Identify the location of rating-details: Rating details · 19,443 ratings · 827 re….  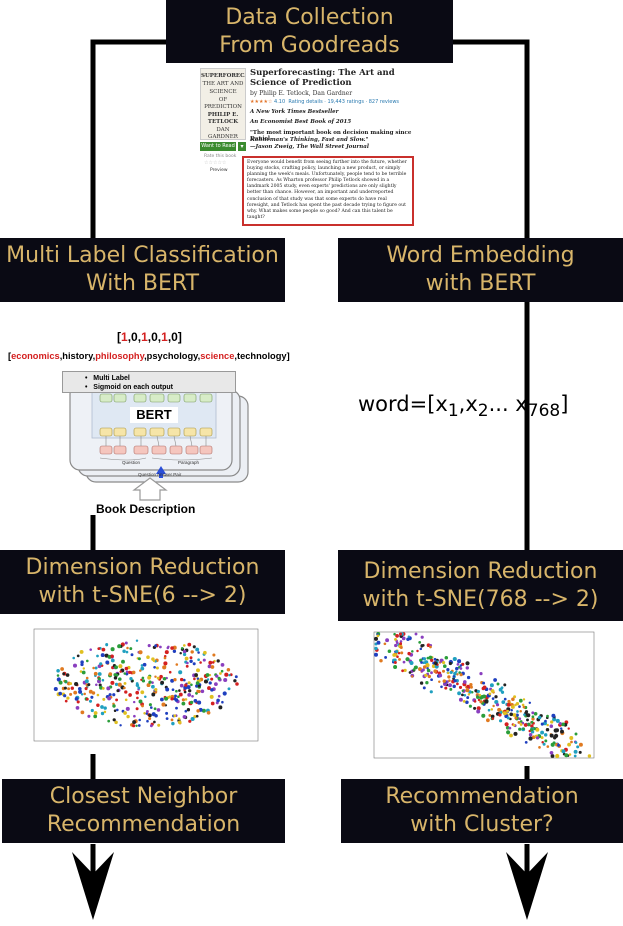
(344, 102).